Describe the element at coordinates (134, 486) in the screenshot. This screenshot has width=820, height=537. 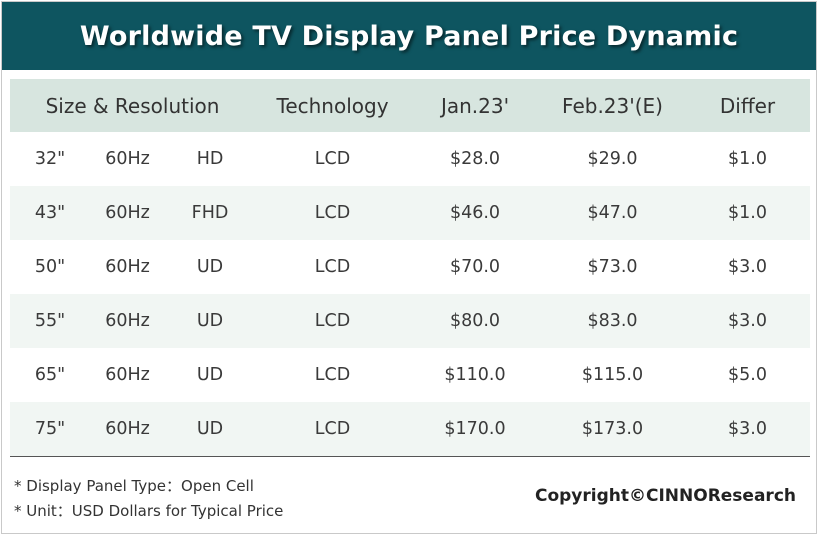
I see `footnote-panel-type: * Display Panel Type：Open Cell` at that location.